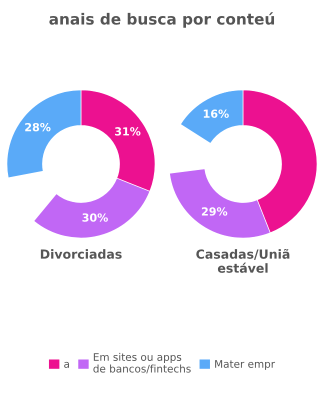  Describe the element at coordinates (215, 211) in the screenshot. I see `data-label: 29%` at that location.